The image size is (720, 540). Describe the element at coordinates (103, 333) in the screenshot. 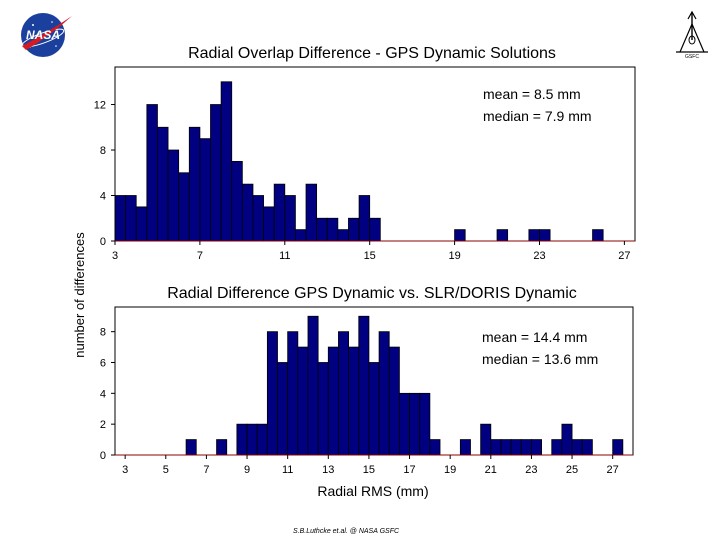

I see `y-tick-label-slr-doris: 8` at that location.